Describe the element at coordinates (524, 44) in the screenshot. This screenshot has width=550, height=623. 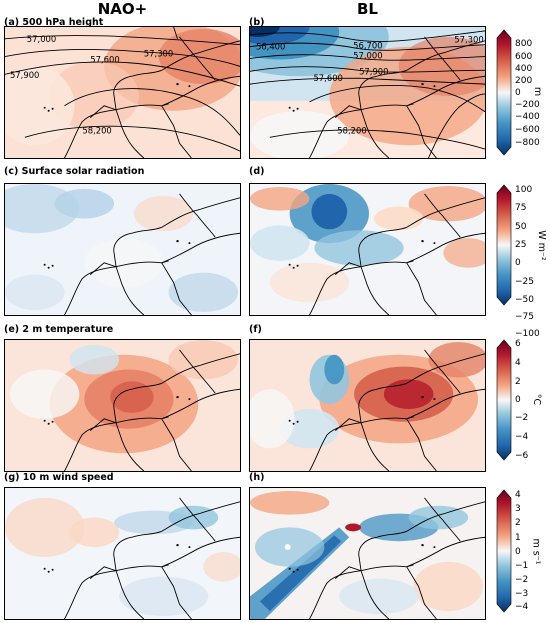
I see `tick-label: 800` at that location.